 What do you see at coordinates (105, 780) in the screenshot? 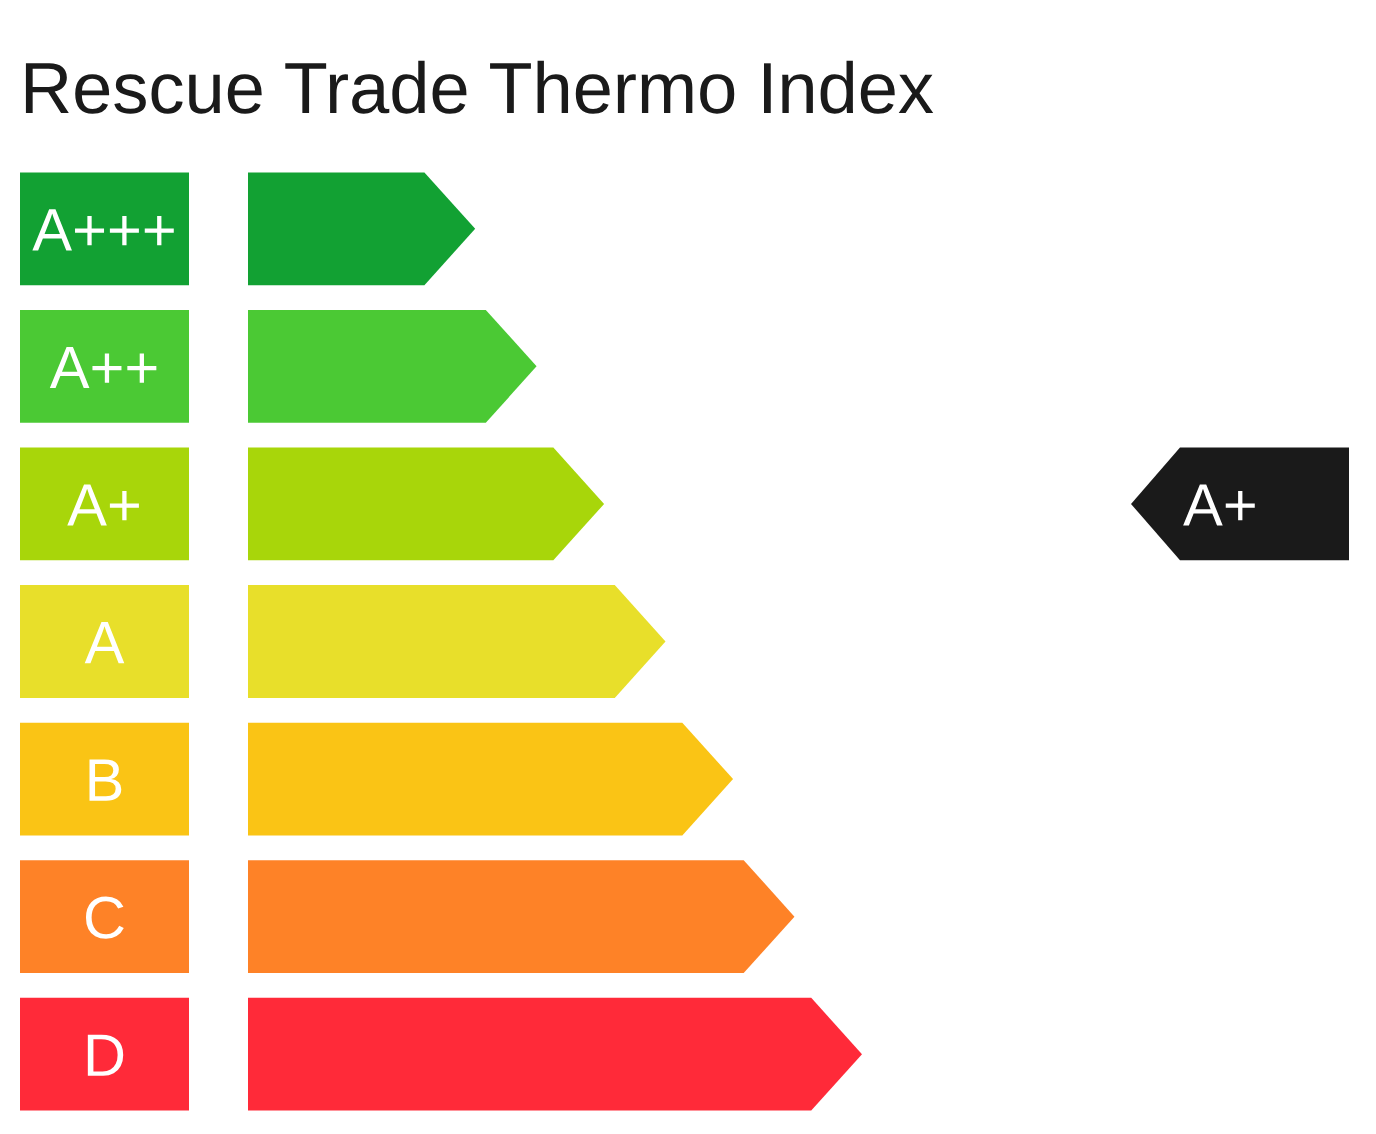
I see `y-tick-label: B` at bounding box center [105, 780].